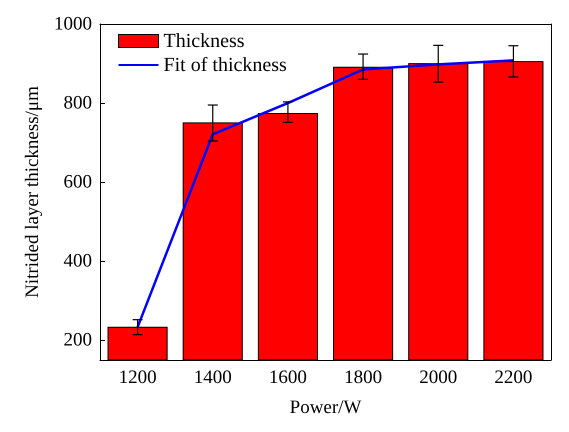  I want to click on x-tick-label: 1600, so click(287, 377).